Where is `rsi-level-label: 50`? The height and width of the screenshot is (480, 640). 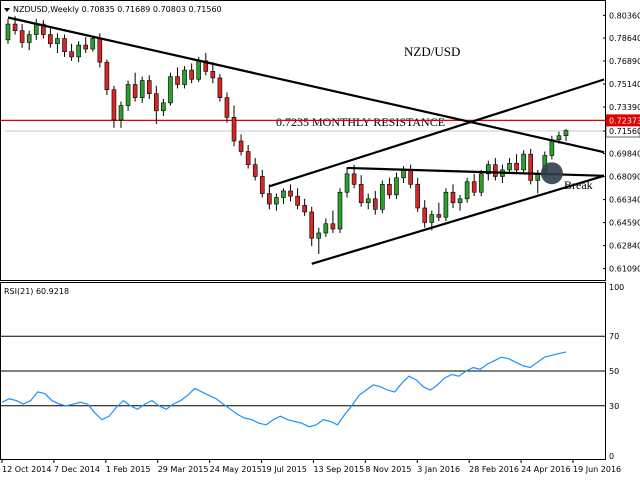
rsi-level-label: 50 is located at coordinates (614, 371).